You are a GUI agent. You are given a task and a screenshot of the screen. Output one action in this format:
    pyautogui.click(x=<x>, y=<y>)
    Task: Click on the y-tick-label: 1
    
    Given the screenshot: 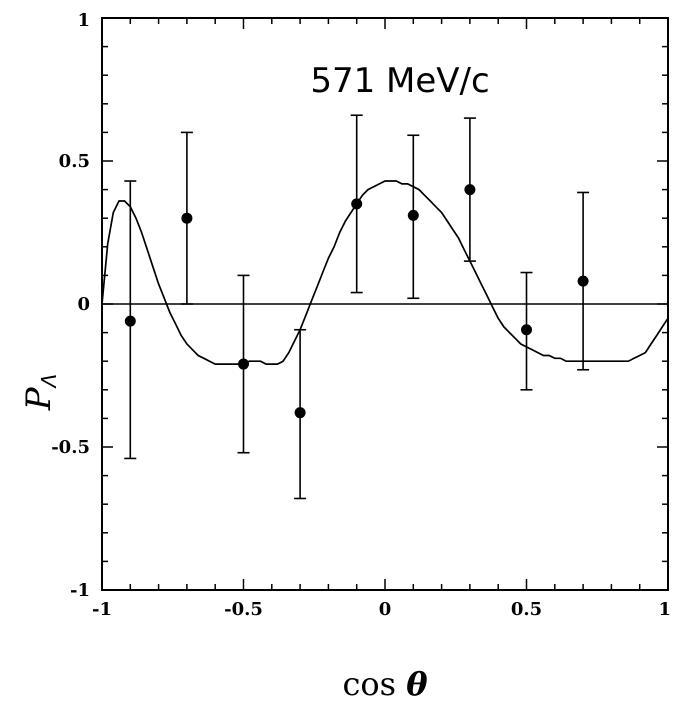 What is the action you would take?
    pyautogui.click(x=83, y=20)
    